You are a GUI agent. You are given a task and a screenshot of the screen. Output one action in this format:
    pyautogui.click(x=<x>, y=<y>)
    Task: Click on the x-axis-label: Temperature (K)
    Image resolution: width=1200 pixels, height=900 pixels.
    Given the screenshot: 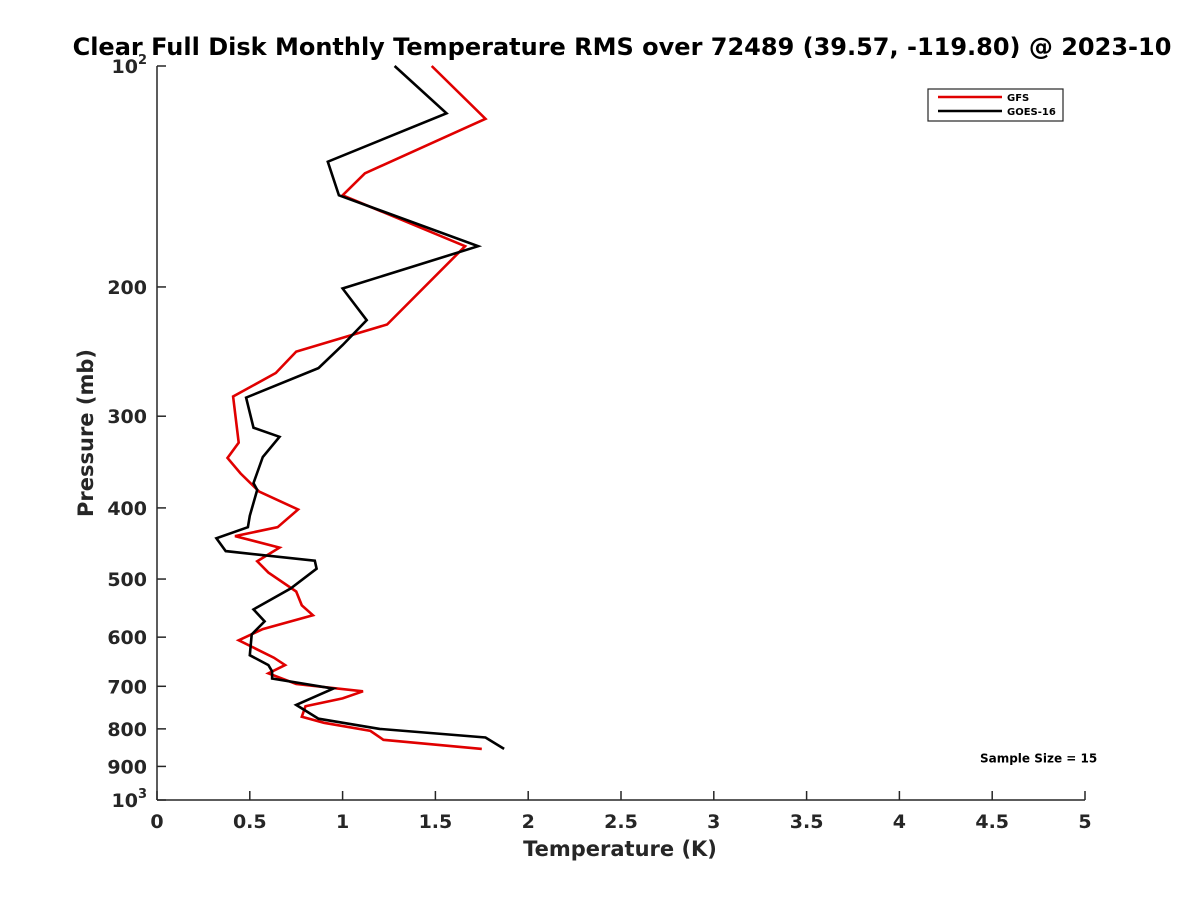 What is the action you would take?
    pyautogui.click(x=620, y=849)
    